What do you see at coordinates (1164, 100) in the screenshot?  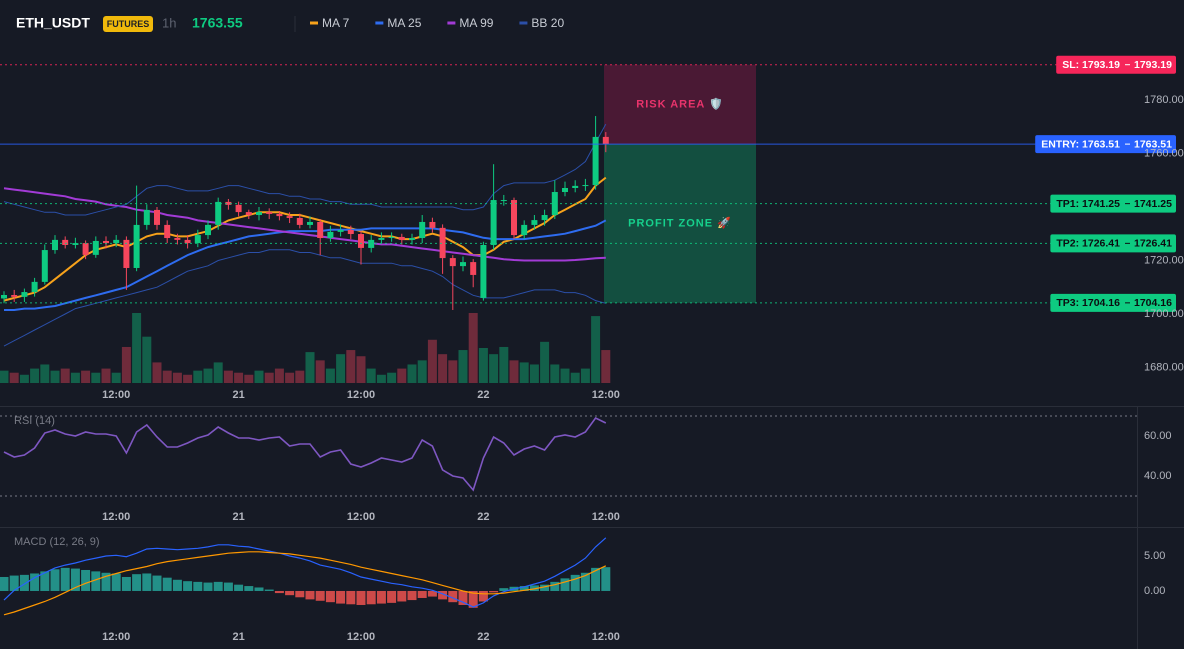 I see `y-tick-label: 1780.00` at bounding box center [1164, 100].